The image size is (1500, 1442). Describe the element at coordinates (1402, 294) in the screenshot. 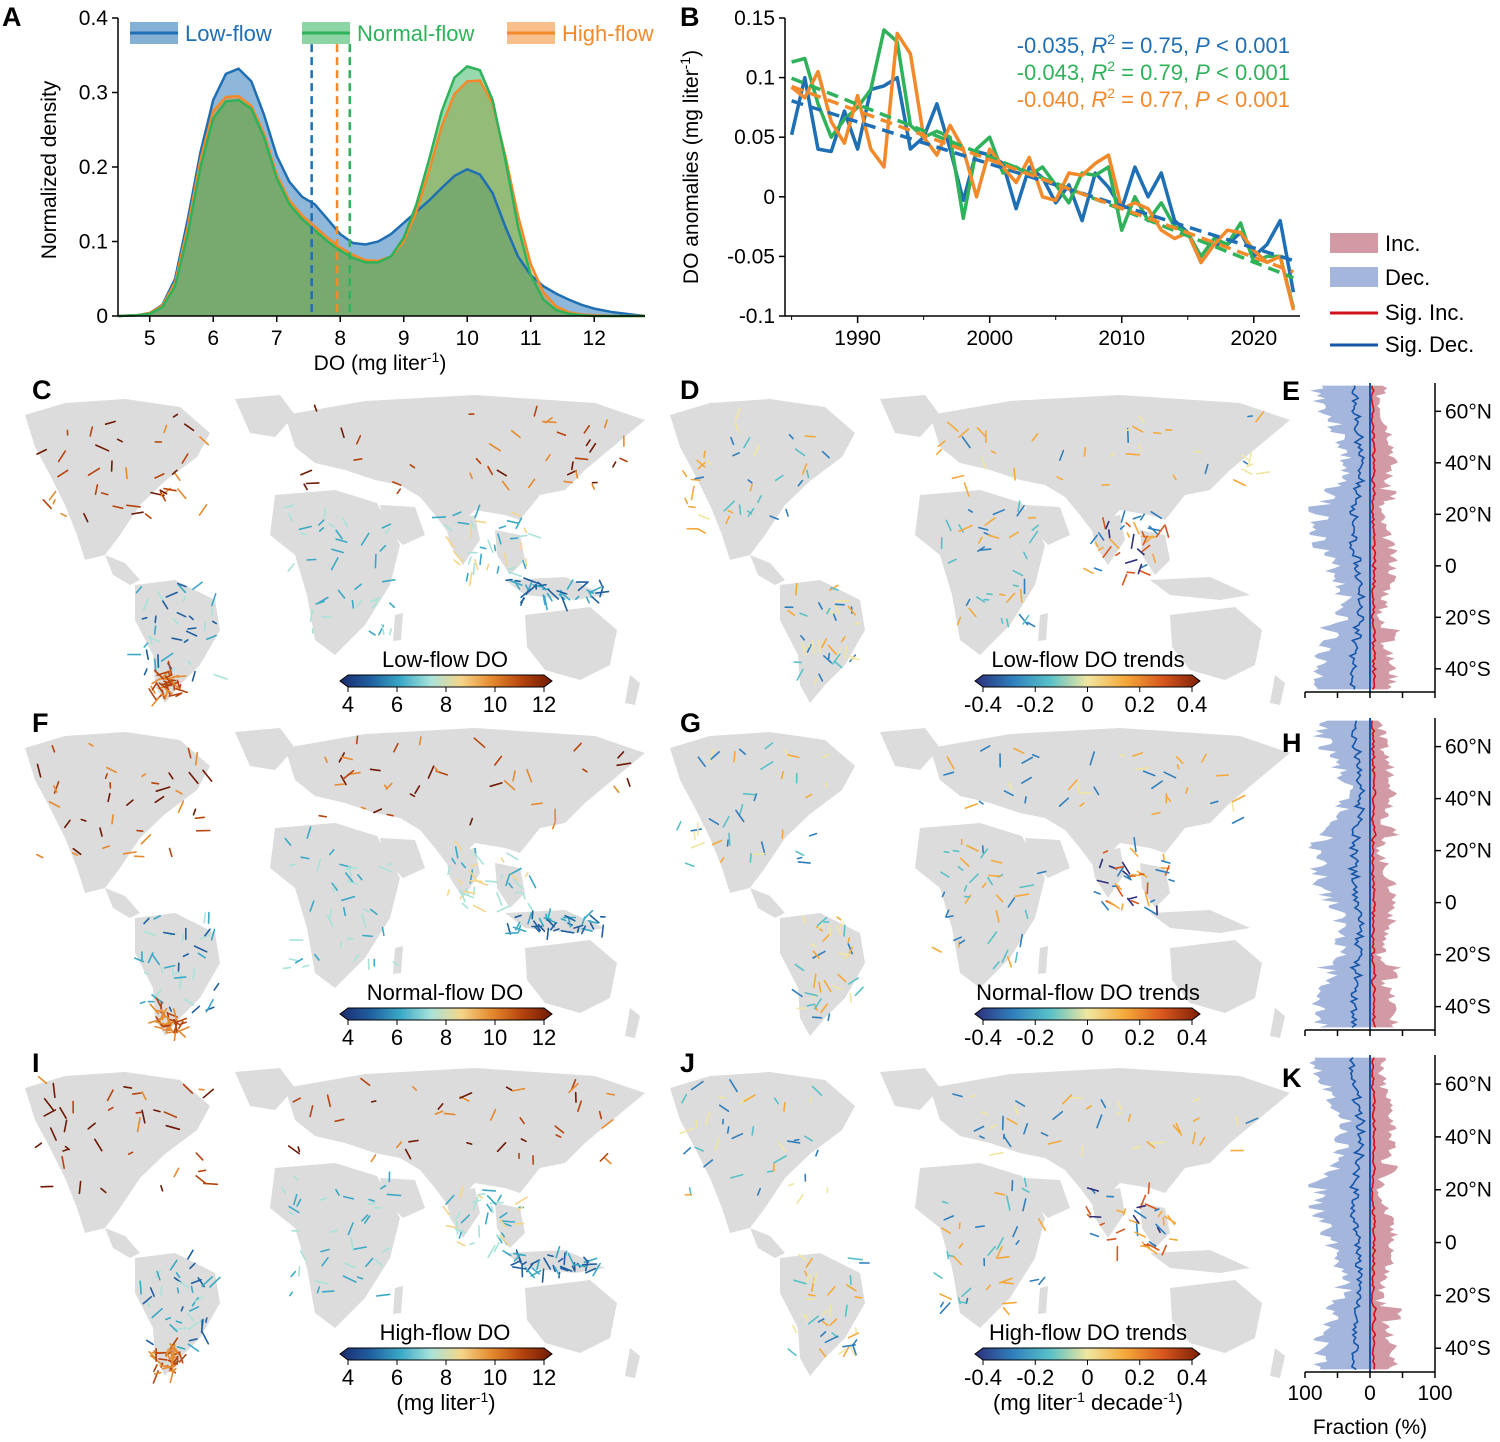

I see `fraction-legend: Inc. Dec. Sig. Inc. Sig. Dec.` at that location.